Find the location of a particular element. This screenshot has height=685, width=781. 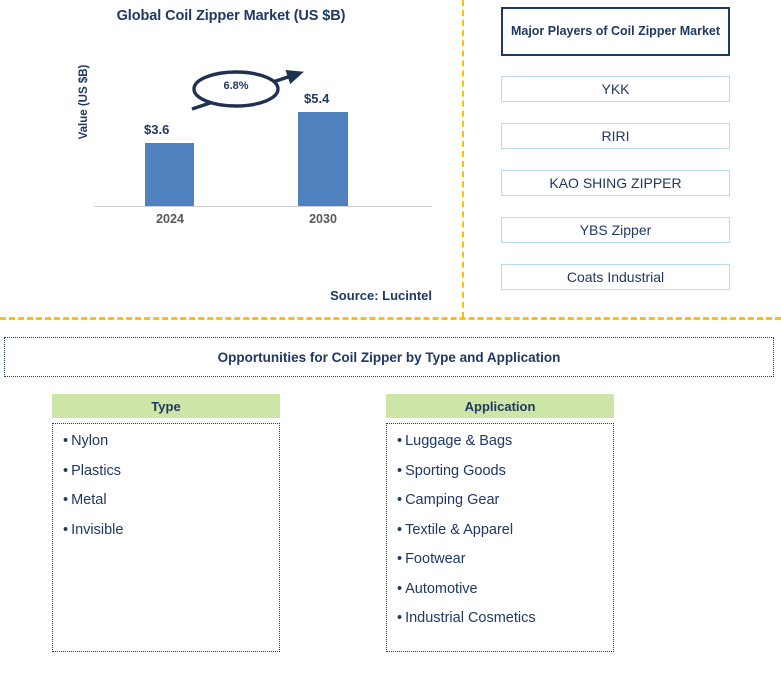

horizontal-divider is located at coordinates (390, 318).